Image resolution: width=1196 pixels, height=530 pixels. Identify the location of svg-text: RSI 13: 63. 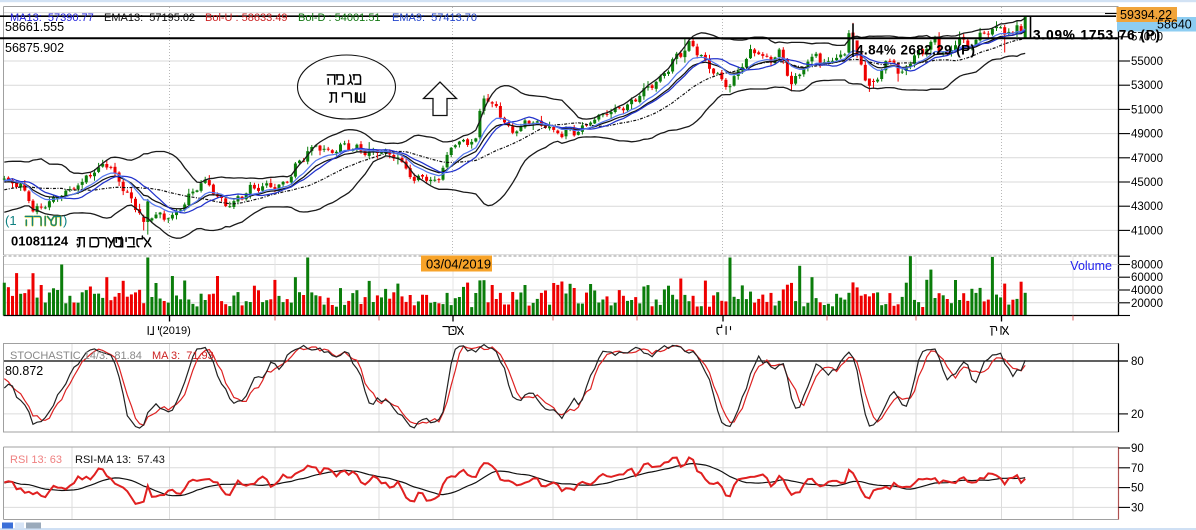
(36, 460).